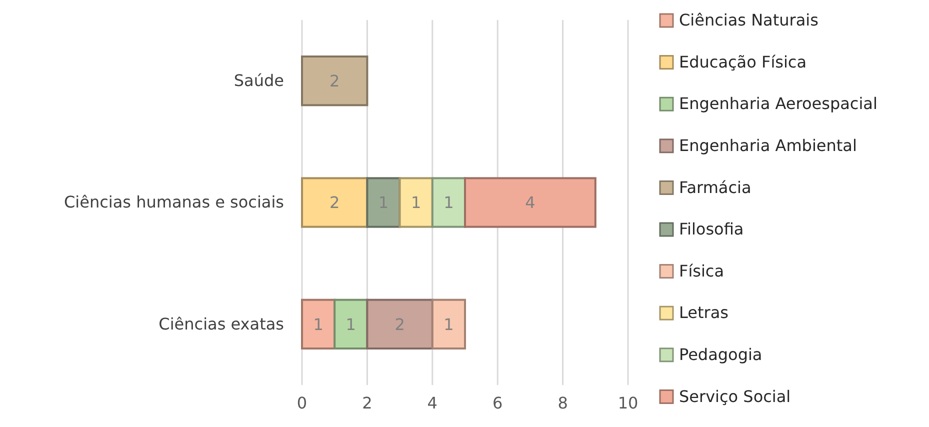 The width and height of the screenshot is (929, 427). I want to click on data-label: 4, so click(530, 202).